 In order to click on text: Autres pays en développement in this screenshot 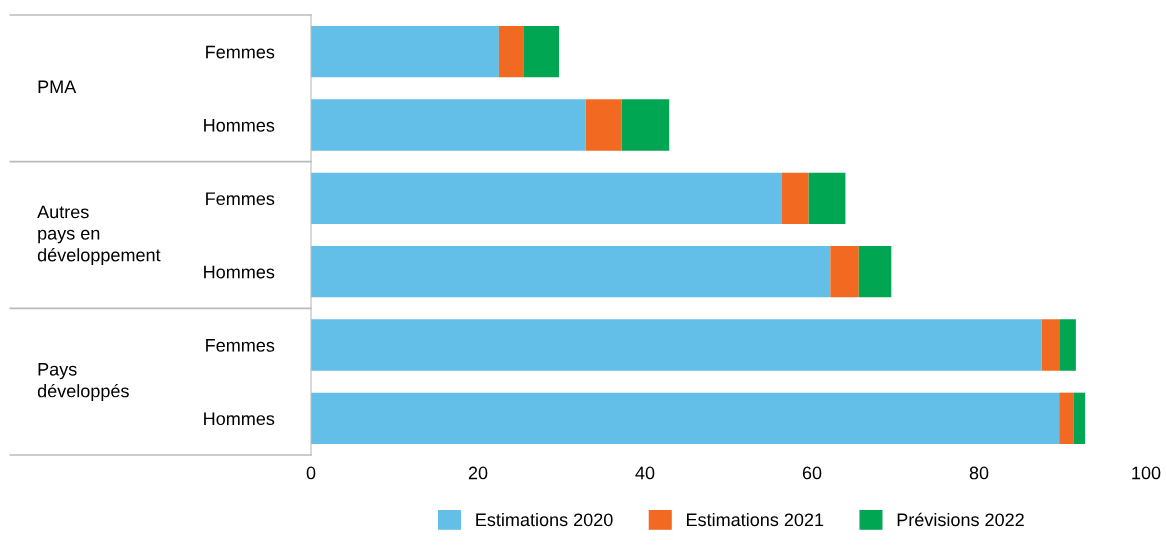, I will do `click(99, 235)`.